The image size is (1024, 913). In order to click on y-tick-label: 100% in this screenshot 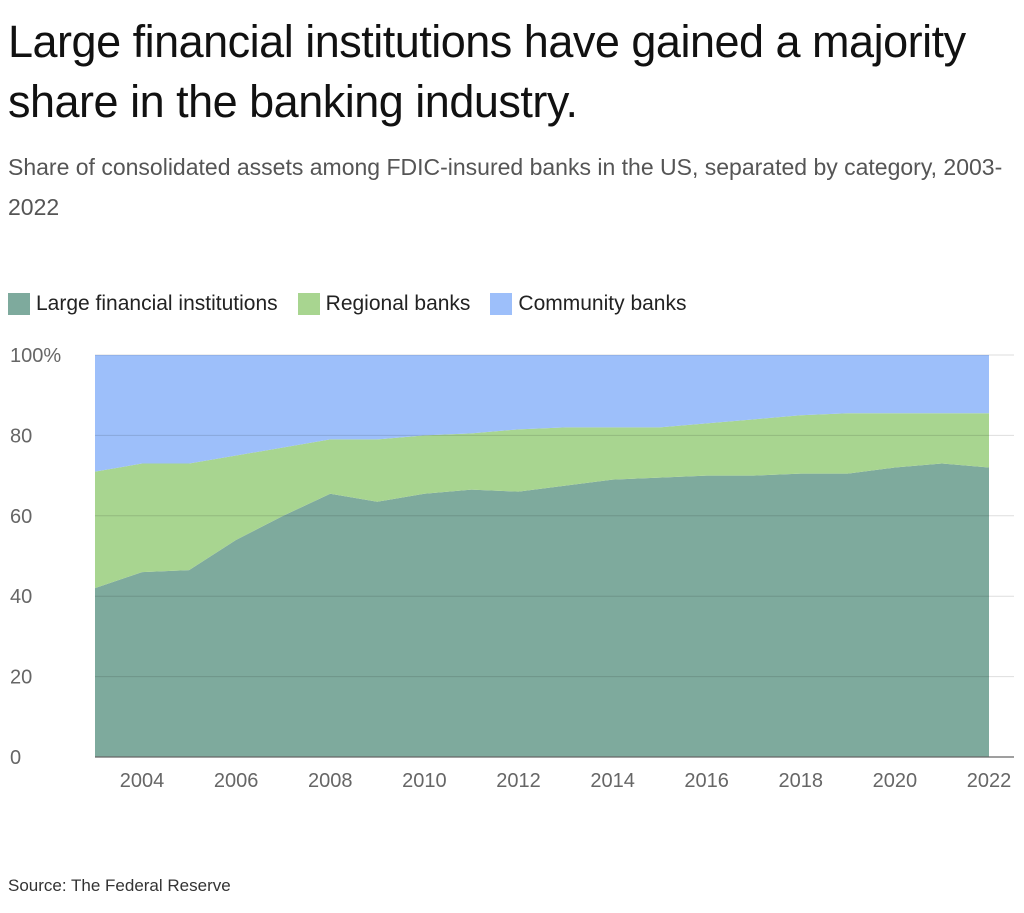, I will do `click(35, 356)`.